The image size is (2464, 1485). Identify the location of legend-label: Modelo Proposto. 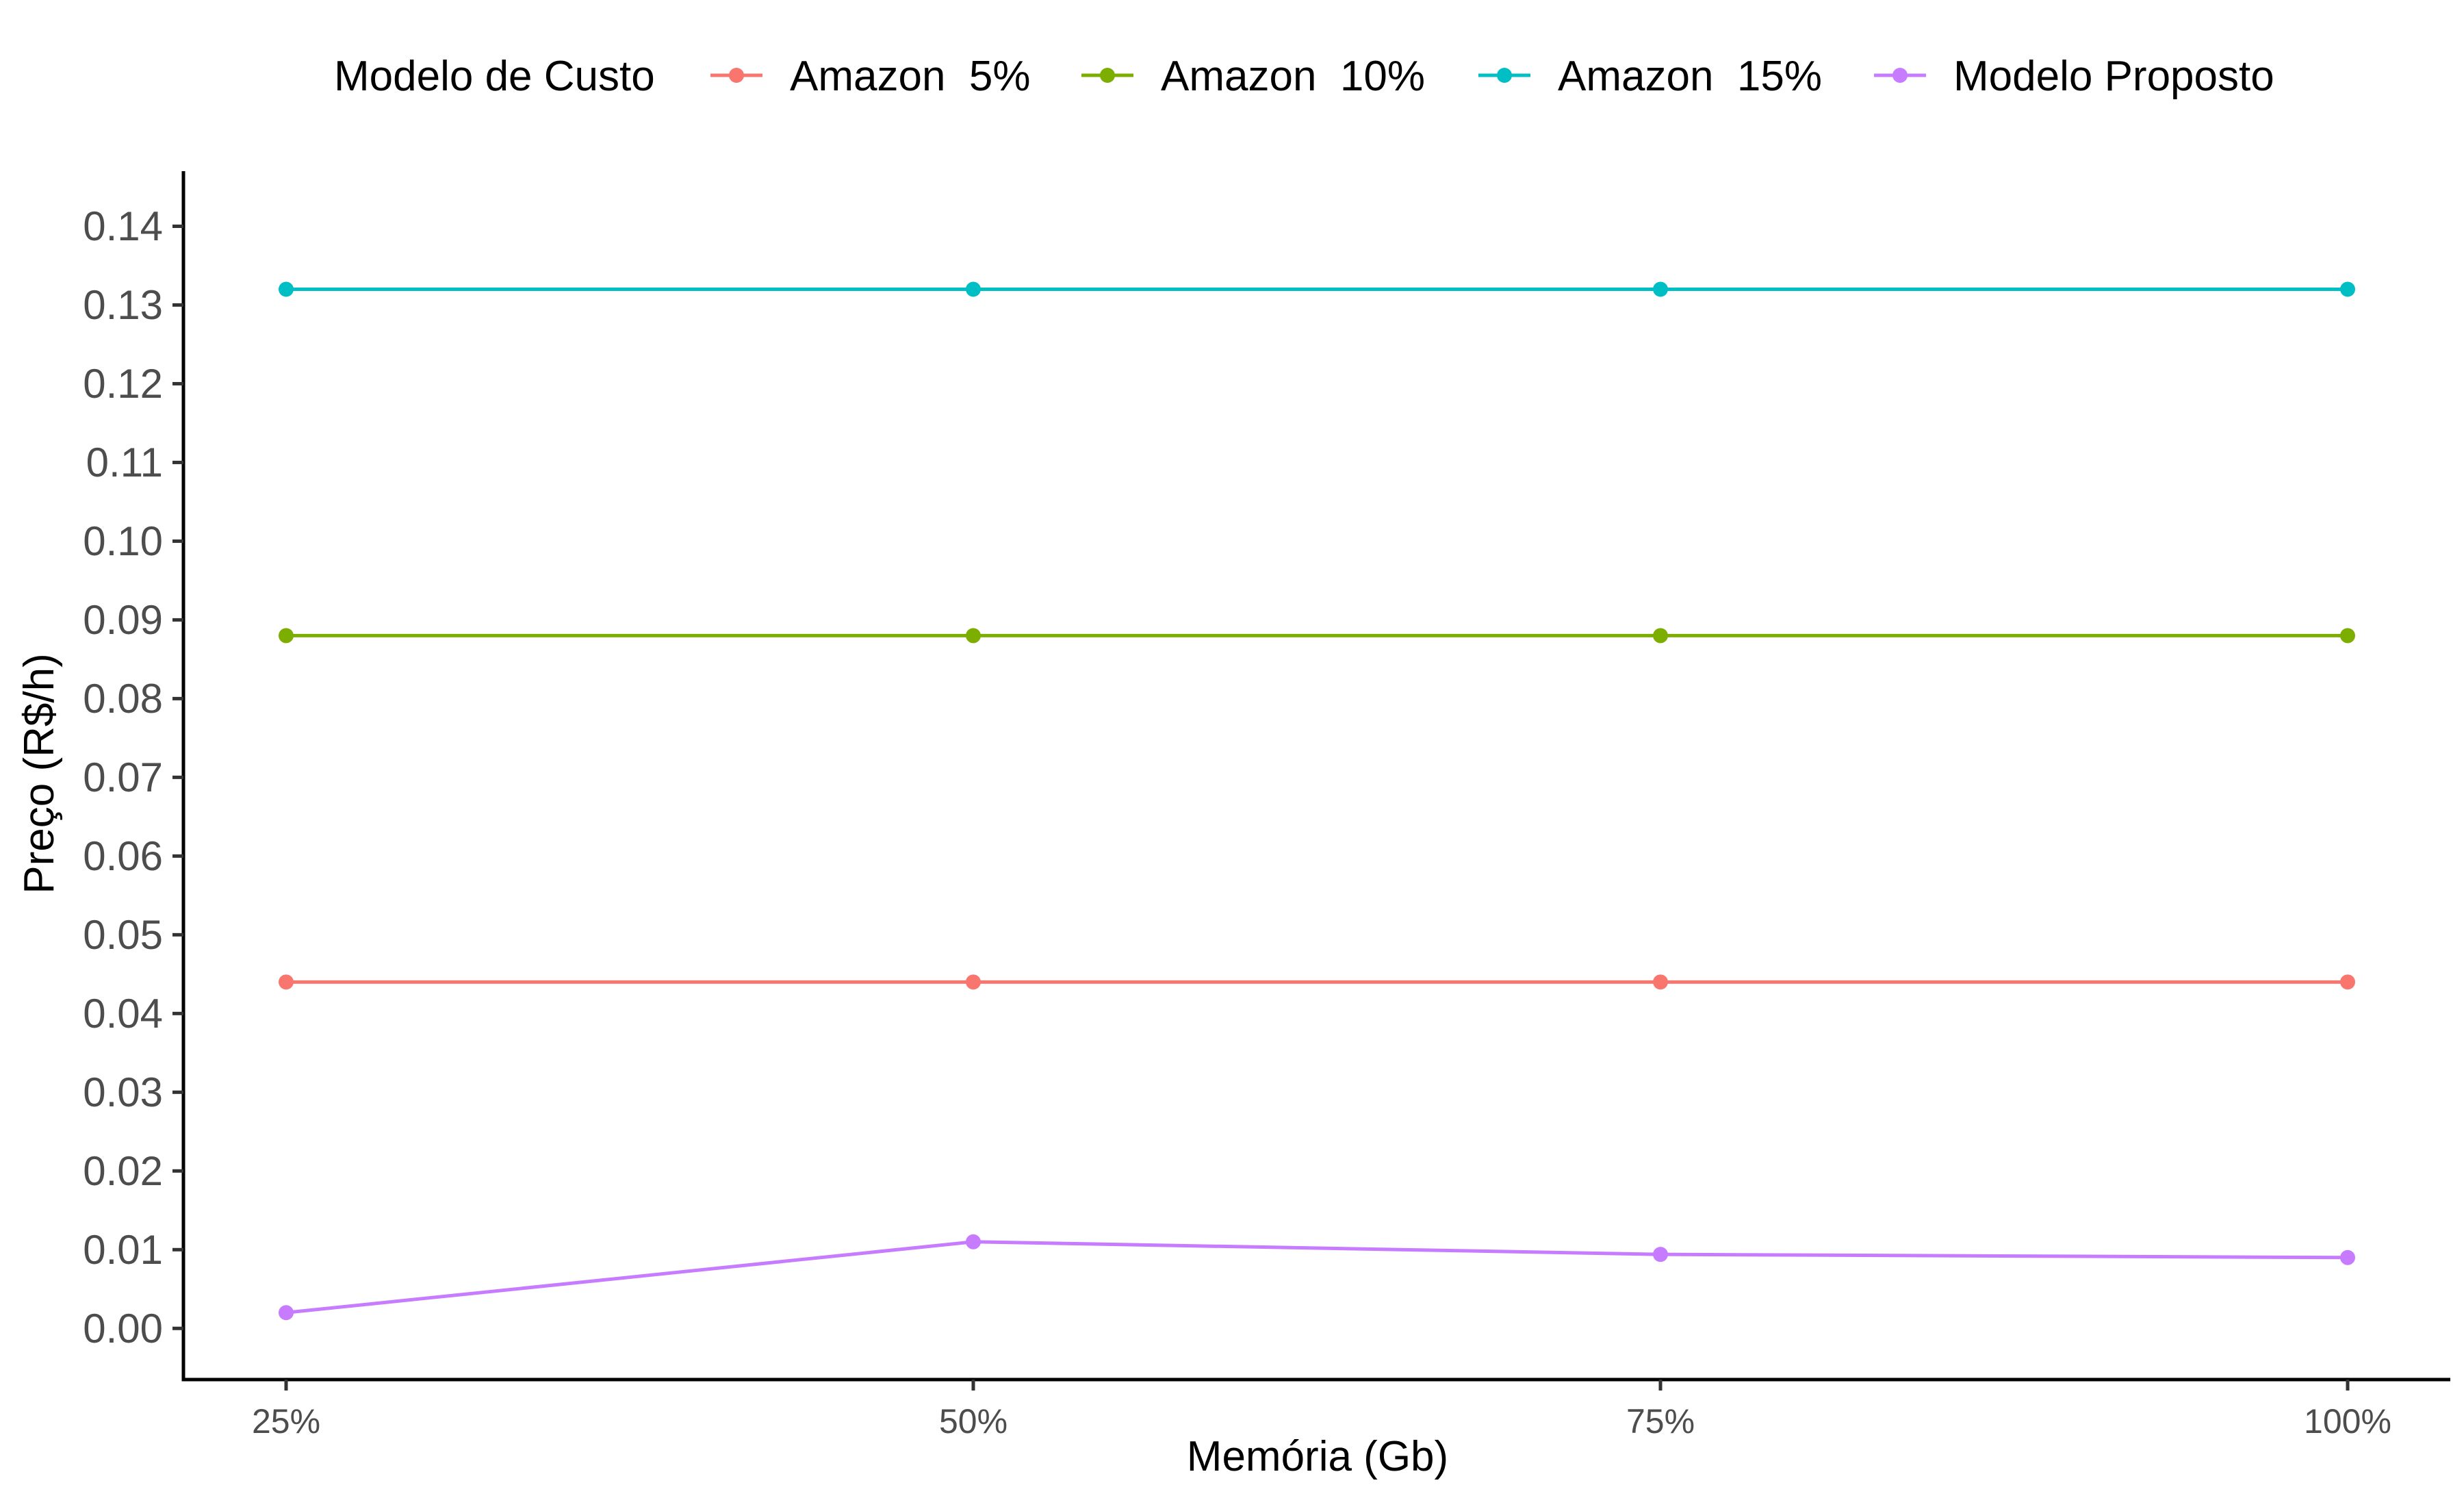
(2113, 77).